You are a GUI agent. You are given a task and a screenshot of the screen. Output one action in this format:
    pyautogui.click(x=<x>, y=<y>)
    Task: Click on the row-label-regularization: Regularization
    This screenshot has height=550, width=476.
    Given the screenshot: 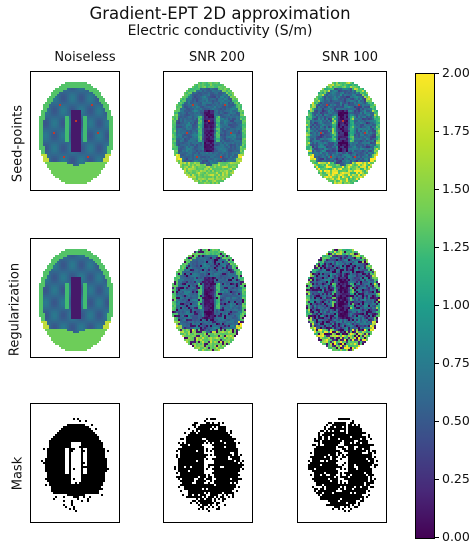 What is the action you would take?
    pyautogui.click(x=15, y=309)
    